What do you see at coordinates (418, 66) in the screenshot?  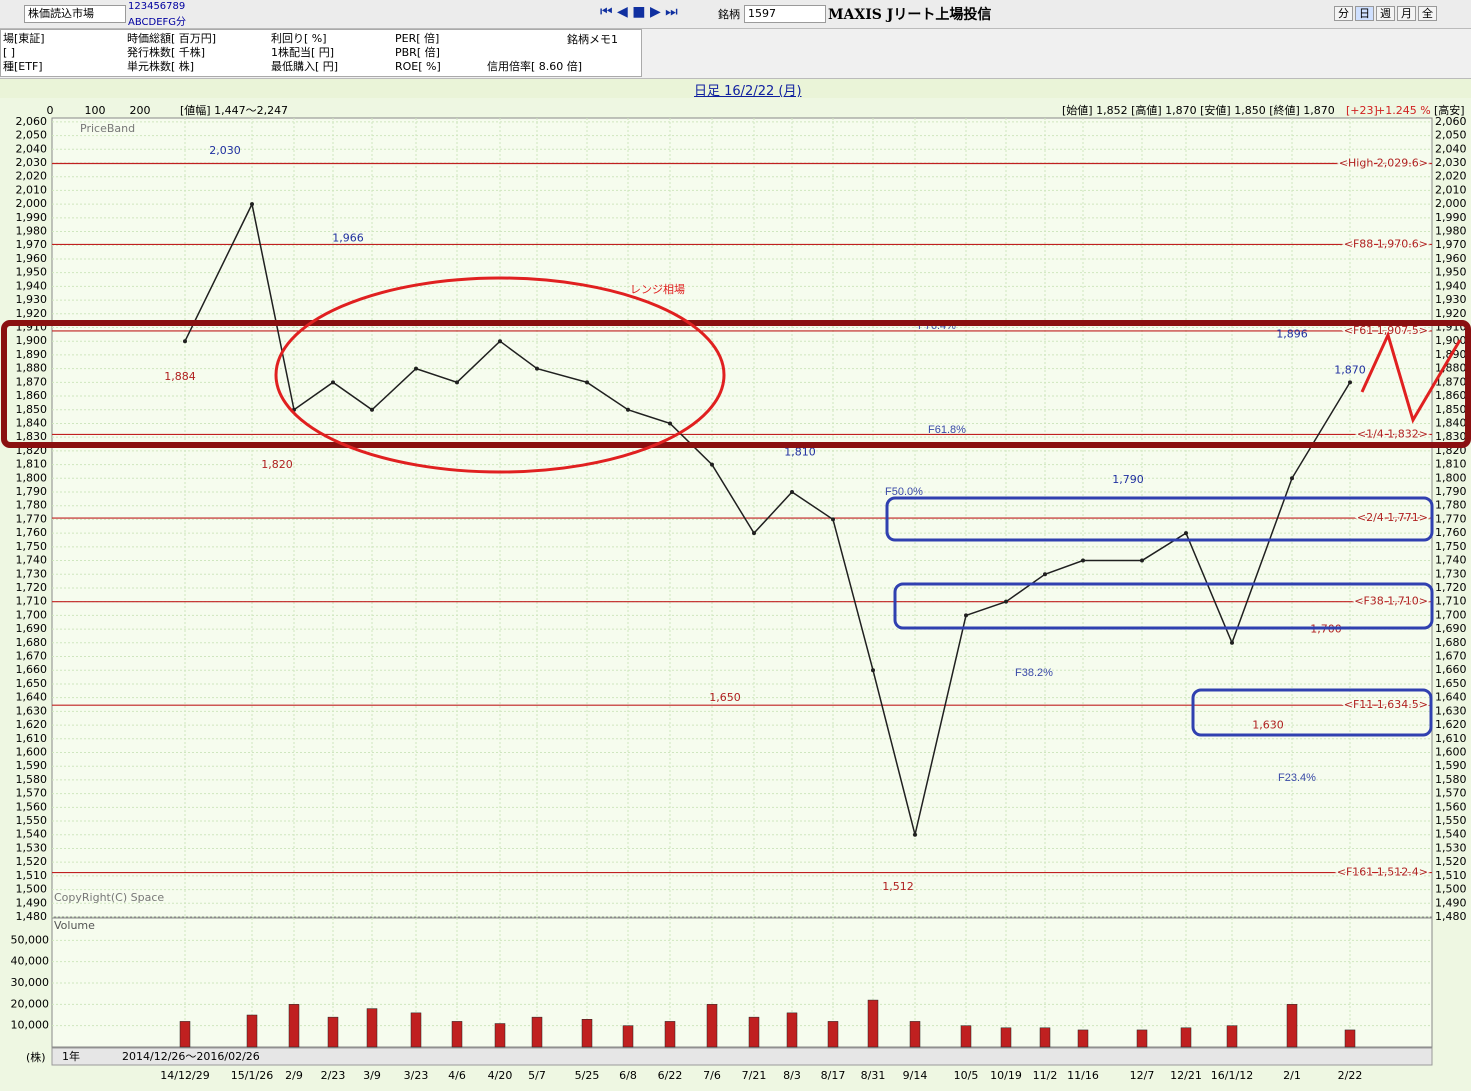 I see `info-item: ROE[ %]` at bounding box center [418, 66].